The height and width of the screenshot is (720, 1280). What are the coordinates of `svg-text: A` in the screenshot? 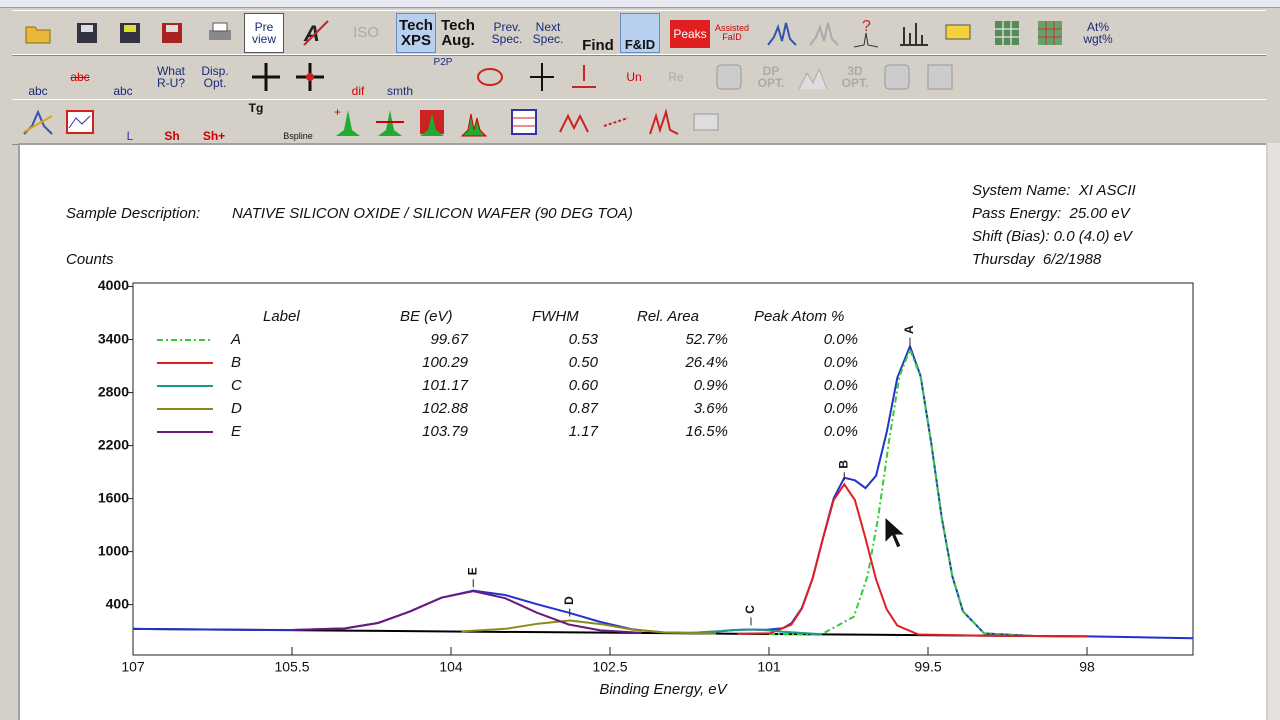 It's located at (311, 33).